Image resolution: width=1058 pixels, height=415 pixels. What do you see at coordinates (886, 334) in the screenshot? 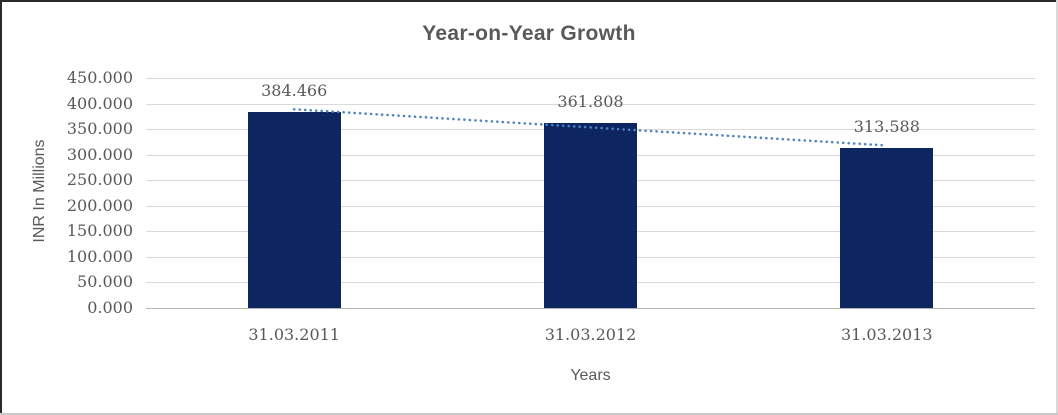
I see `x-axis-tick-label: 31.03.2013` at bounding box center [886, 334].